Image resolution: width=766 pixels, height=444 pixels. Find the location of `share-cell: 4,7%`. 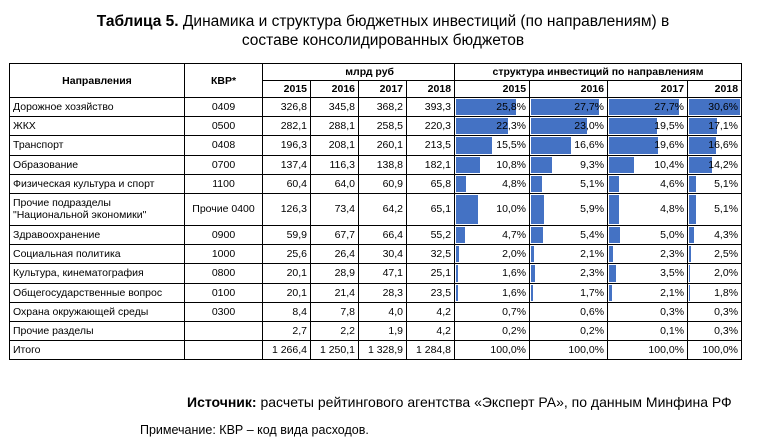

share-cell: 4,7% is located at coordinates (492, 235).